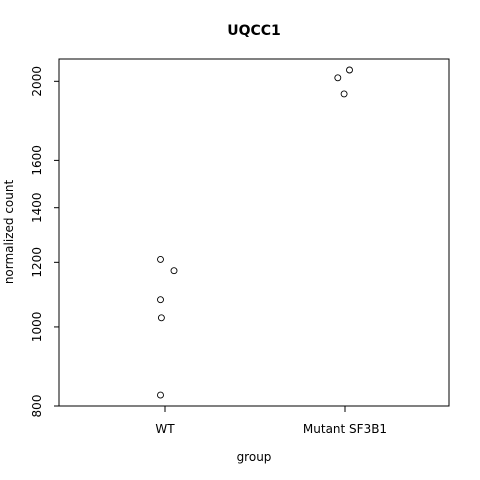  What do you see at coordinates (37, 160) in the screenshot?
I see `y-tick-label: 1600` at bounding box center [37, 160].